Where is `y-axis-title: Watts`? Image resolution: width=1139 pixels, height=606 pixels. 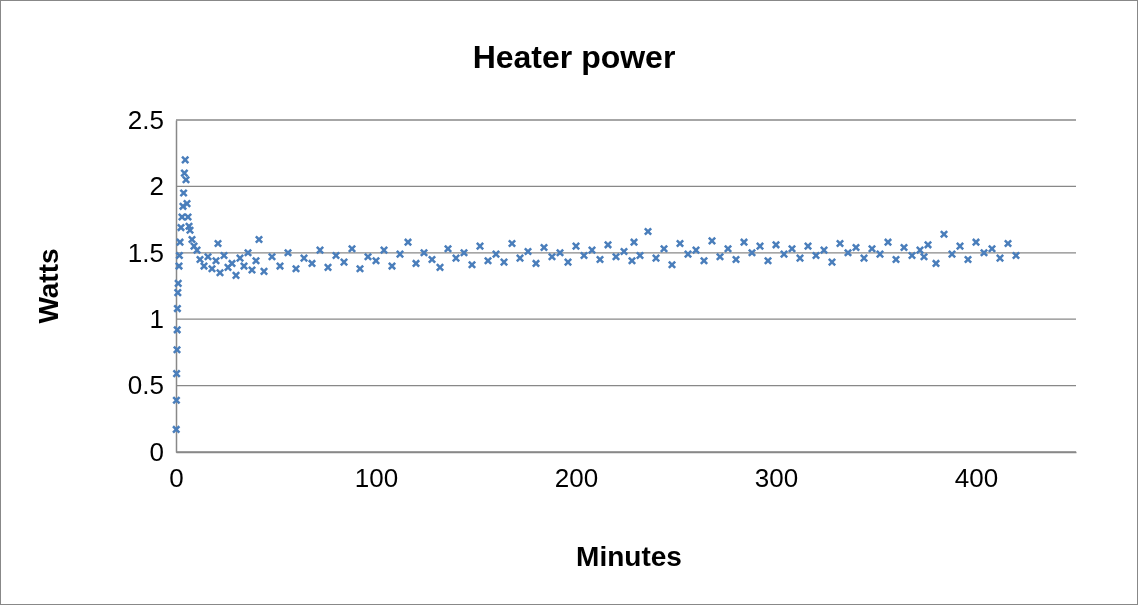 y-axis-title: Watts is located at coordinates (48, 286).